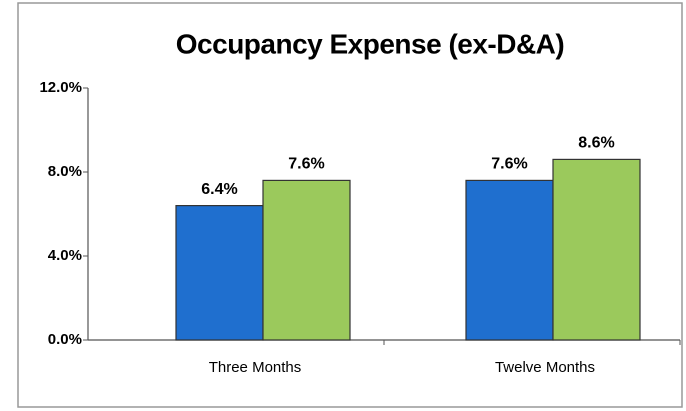  Describe the element at coordinates (255, 367) in the screenshot. I see `x-tick-label: Three Months` at that location.